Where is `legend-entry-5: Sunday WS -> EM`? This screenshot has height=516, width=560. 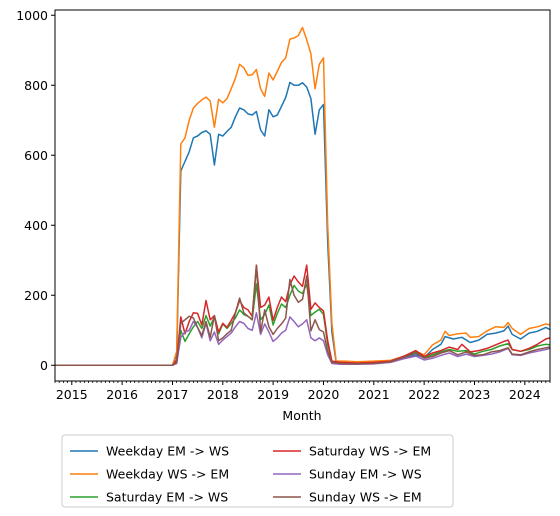 legend-entry-5: Sunday WS -> EM is located at coordinates (365, 497).